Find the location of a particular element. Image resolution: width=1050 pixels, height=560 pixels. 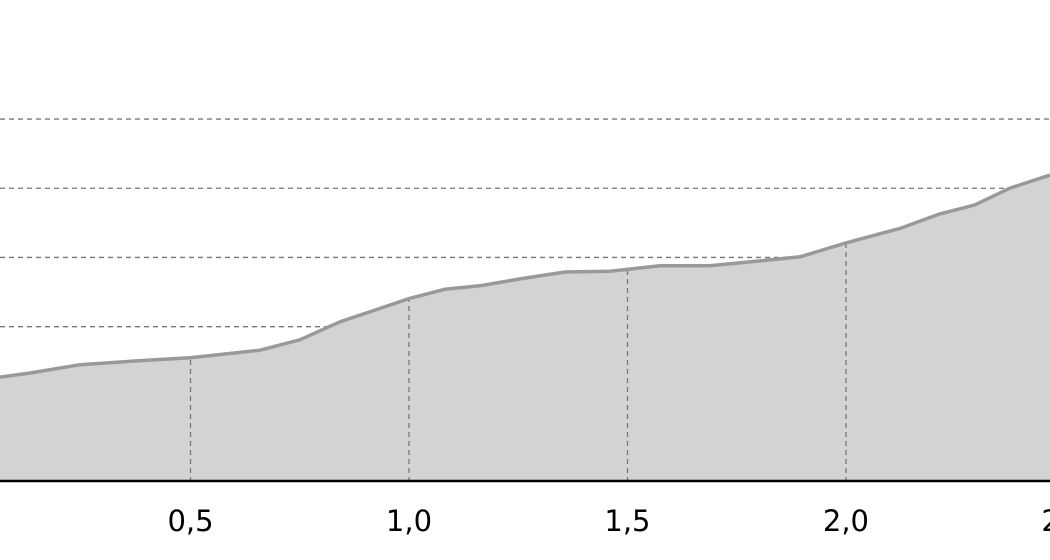

x-tick-label: 1,0 is located at coordinates (409, 521).